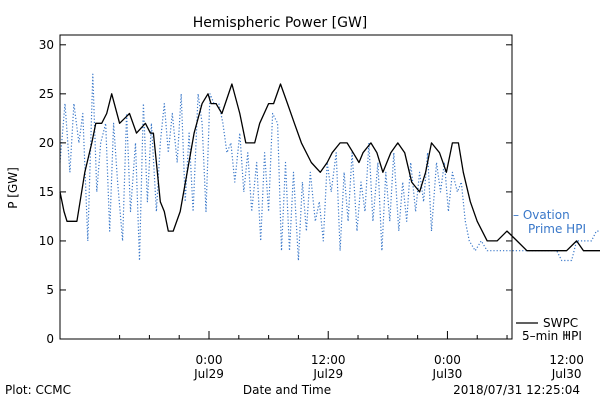 The height and width of the screenshot is (400, 600). What do you see at coordinates (287, 390) in the screenshot?
I see `x-axis-label: Date and Time` at bounding box center [287, 390].